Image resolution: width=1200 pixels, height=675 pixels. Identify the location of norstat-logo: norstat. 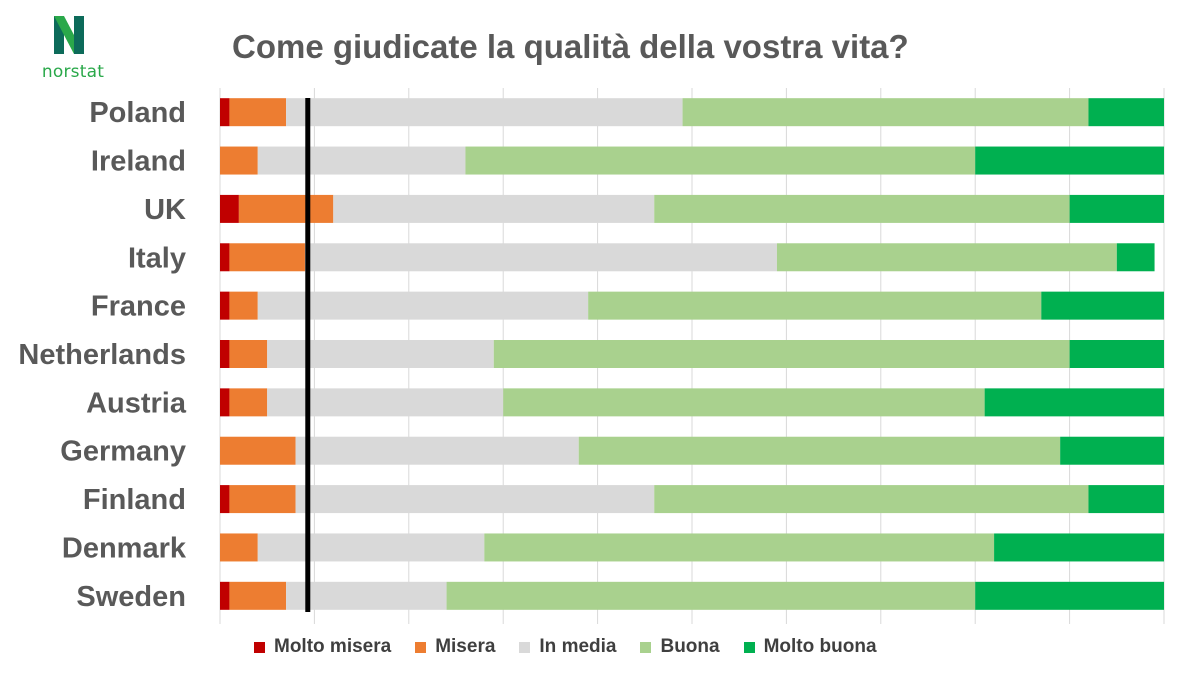
(75, 49).